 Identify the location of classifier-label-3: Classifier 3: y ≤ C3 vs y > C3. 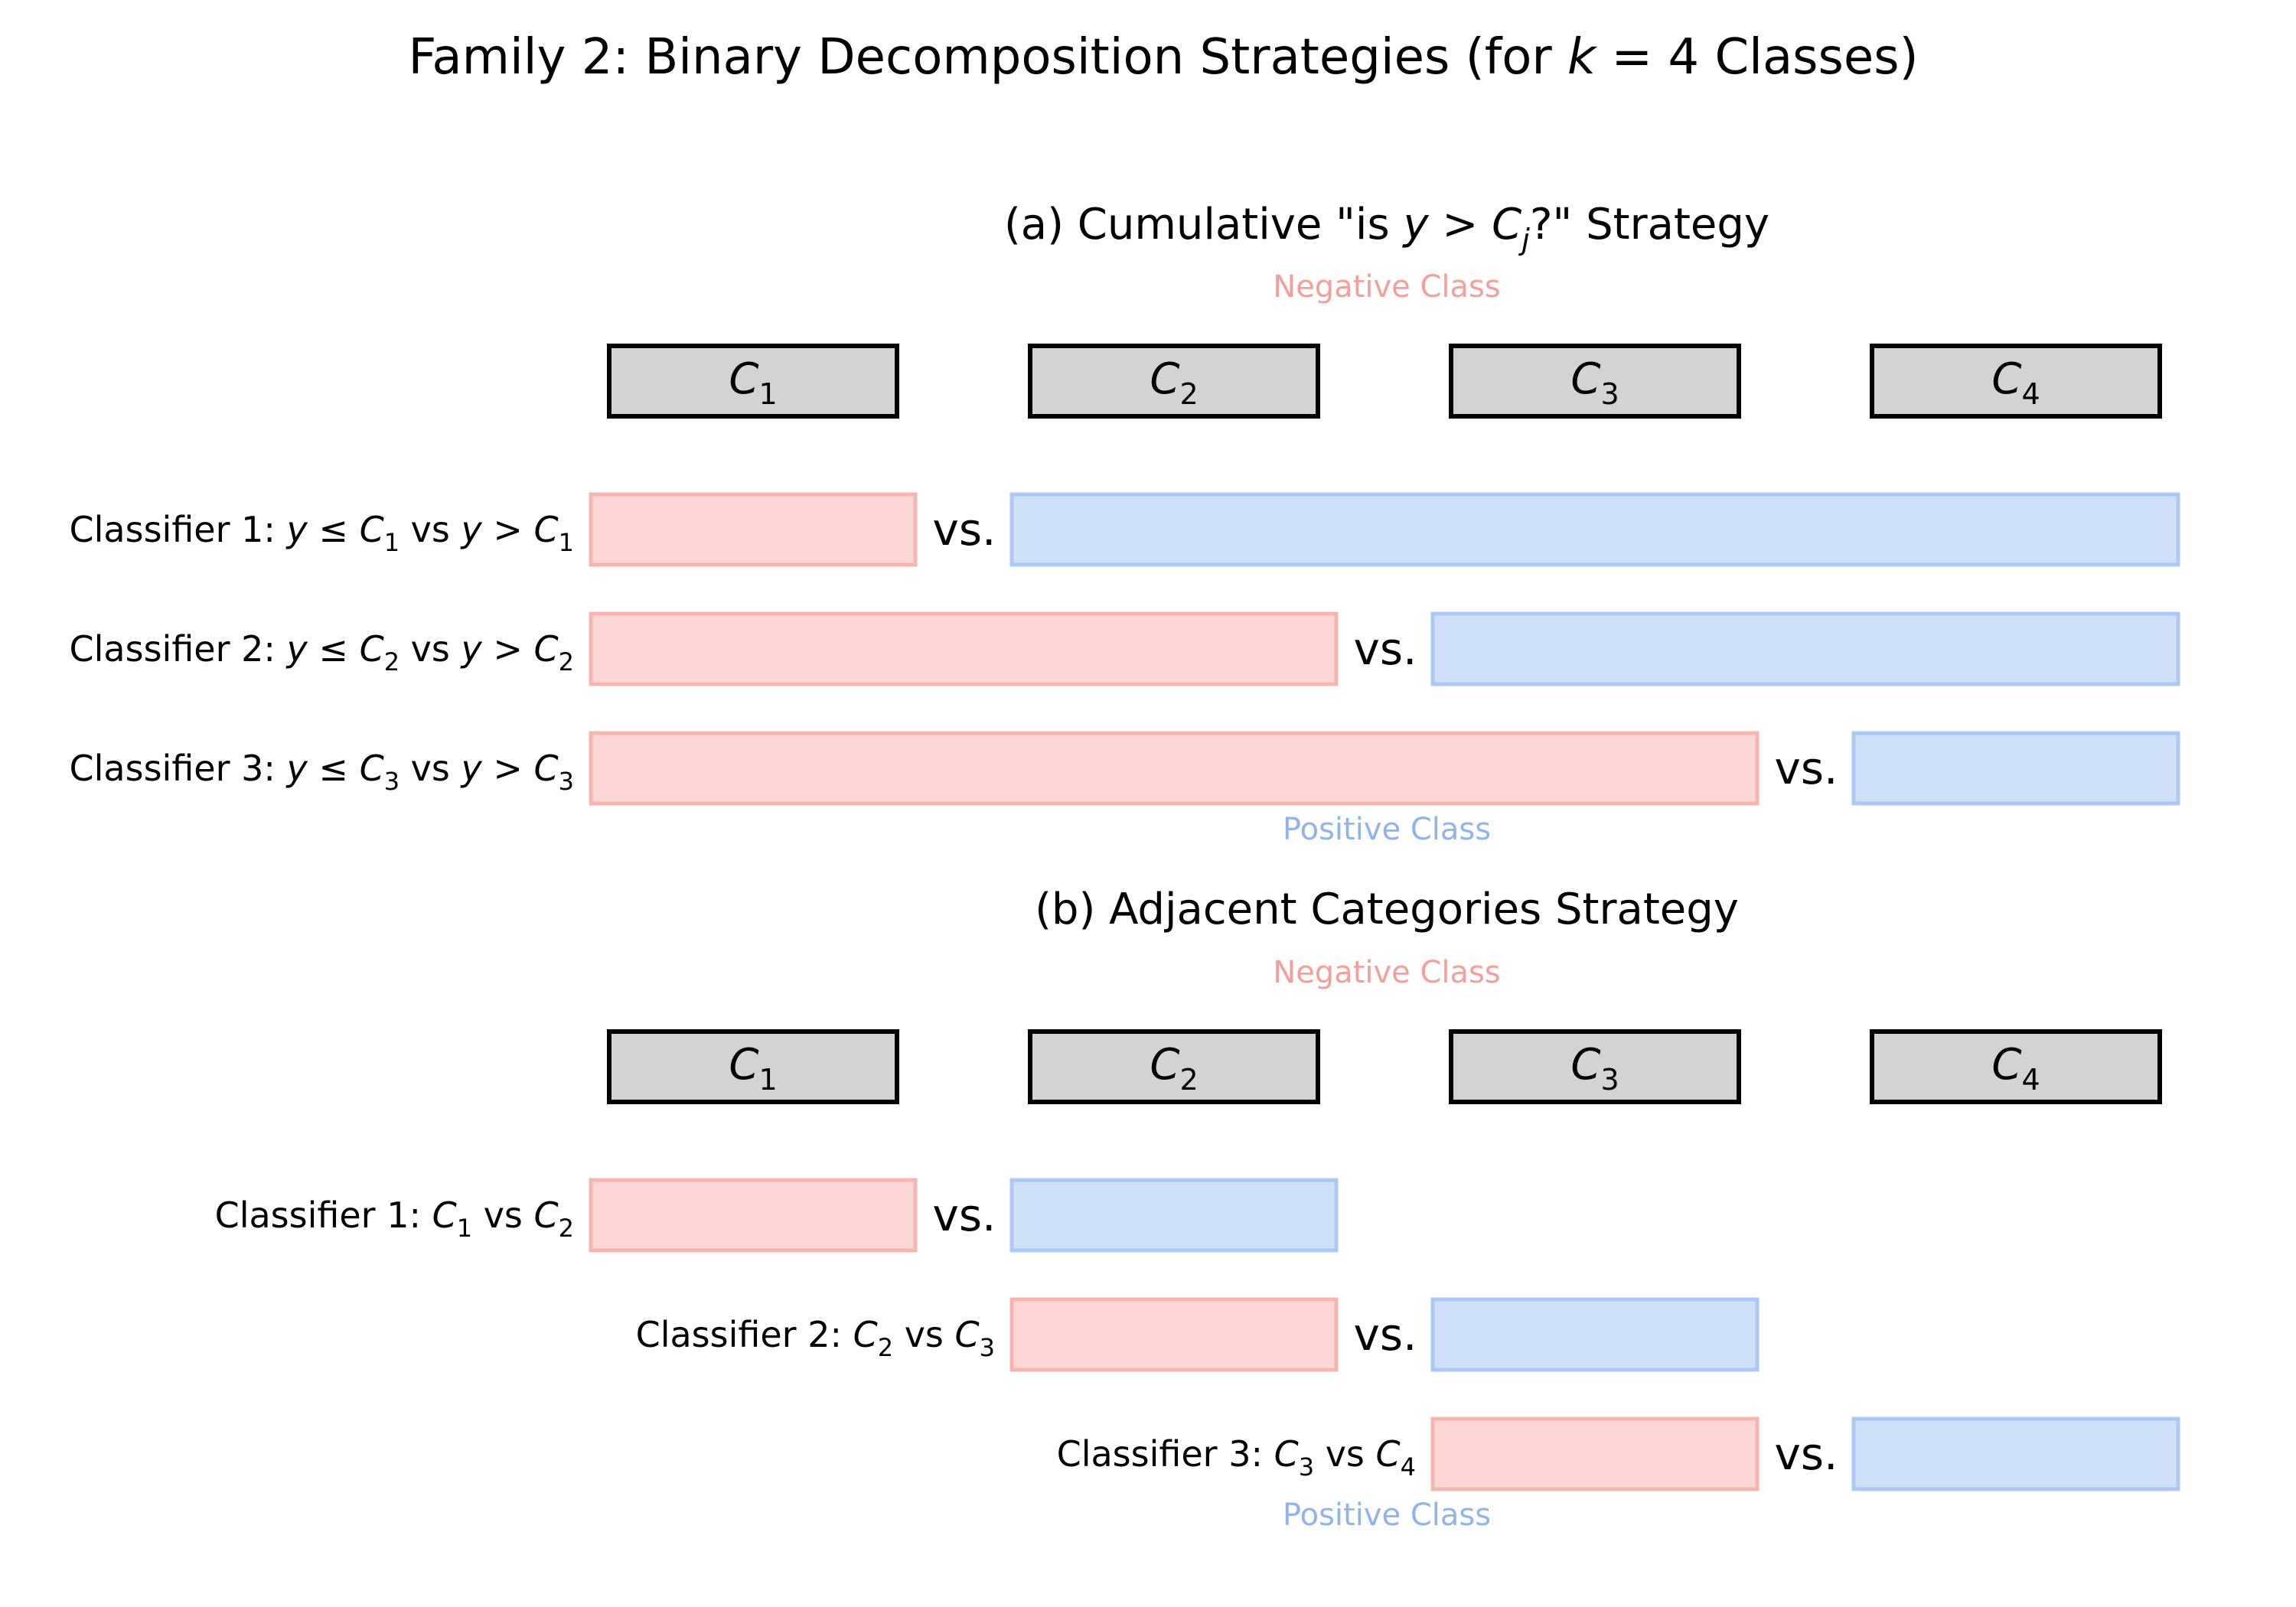
(322, 772).